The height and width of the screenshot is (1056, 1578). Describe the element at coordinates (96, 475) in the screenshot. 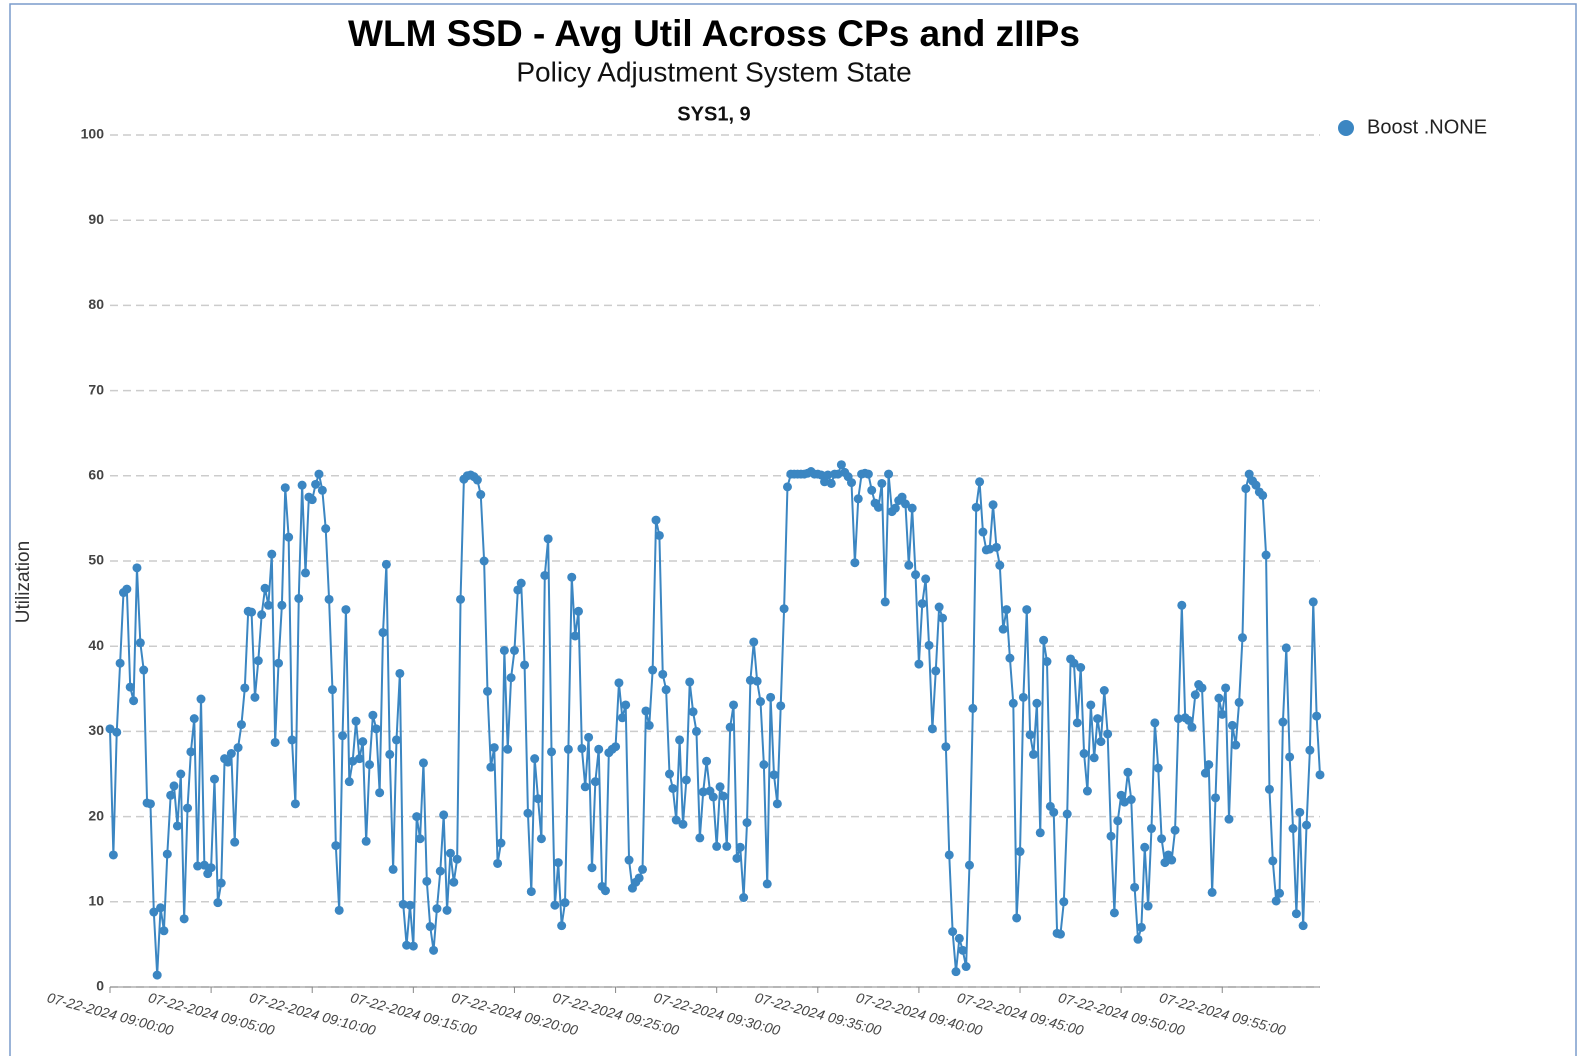

I see `y-tick-label: 60` at that location.